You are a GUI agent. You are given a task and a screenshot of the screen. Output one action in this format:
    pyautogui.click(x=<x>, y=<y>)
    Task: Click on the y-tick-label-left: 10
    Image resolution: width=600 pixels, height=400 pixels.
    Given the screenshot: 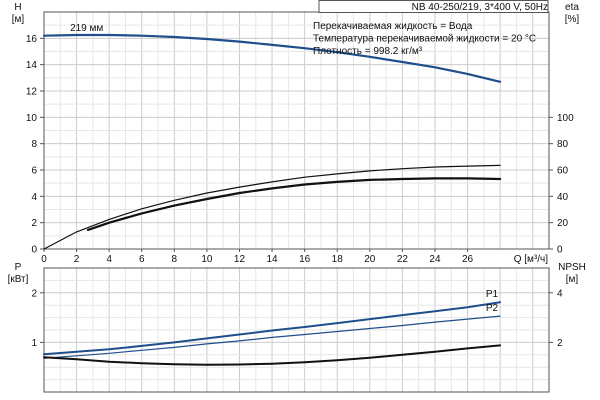 What is the action you would take?
    pyautogui.click(x=32, y=118)
    